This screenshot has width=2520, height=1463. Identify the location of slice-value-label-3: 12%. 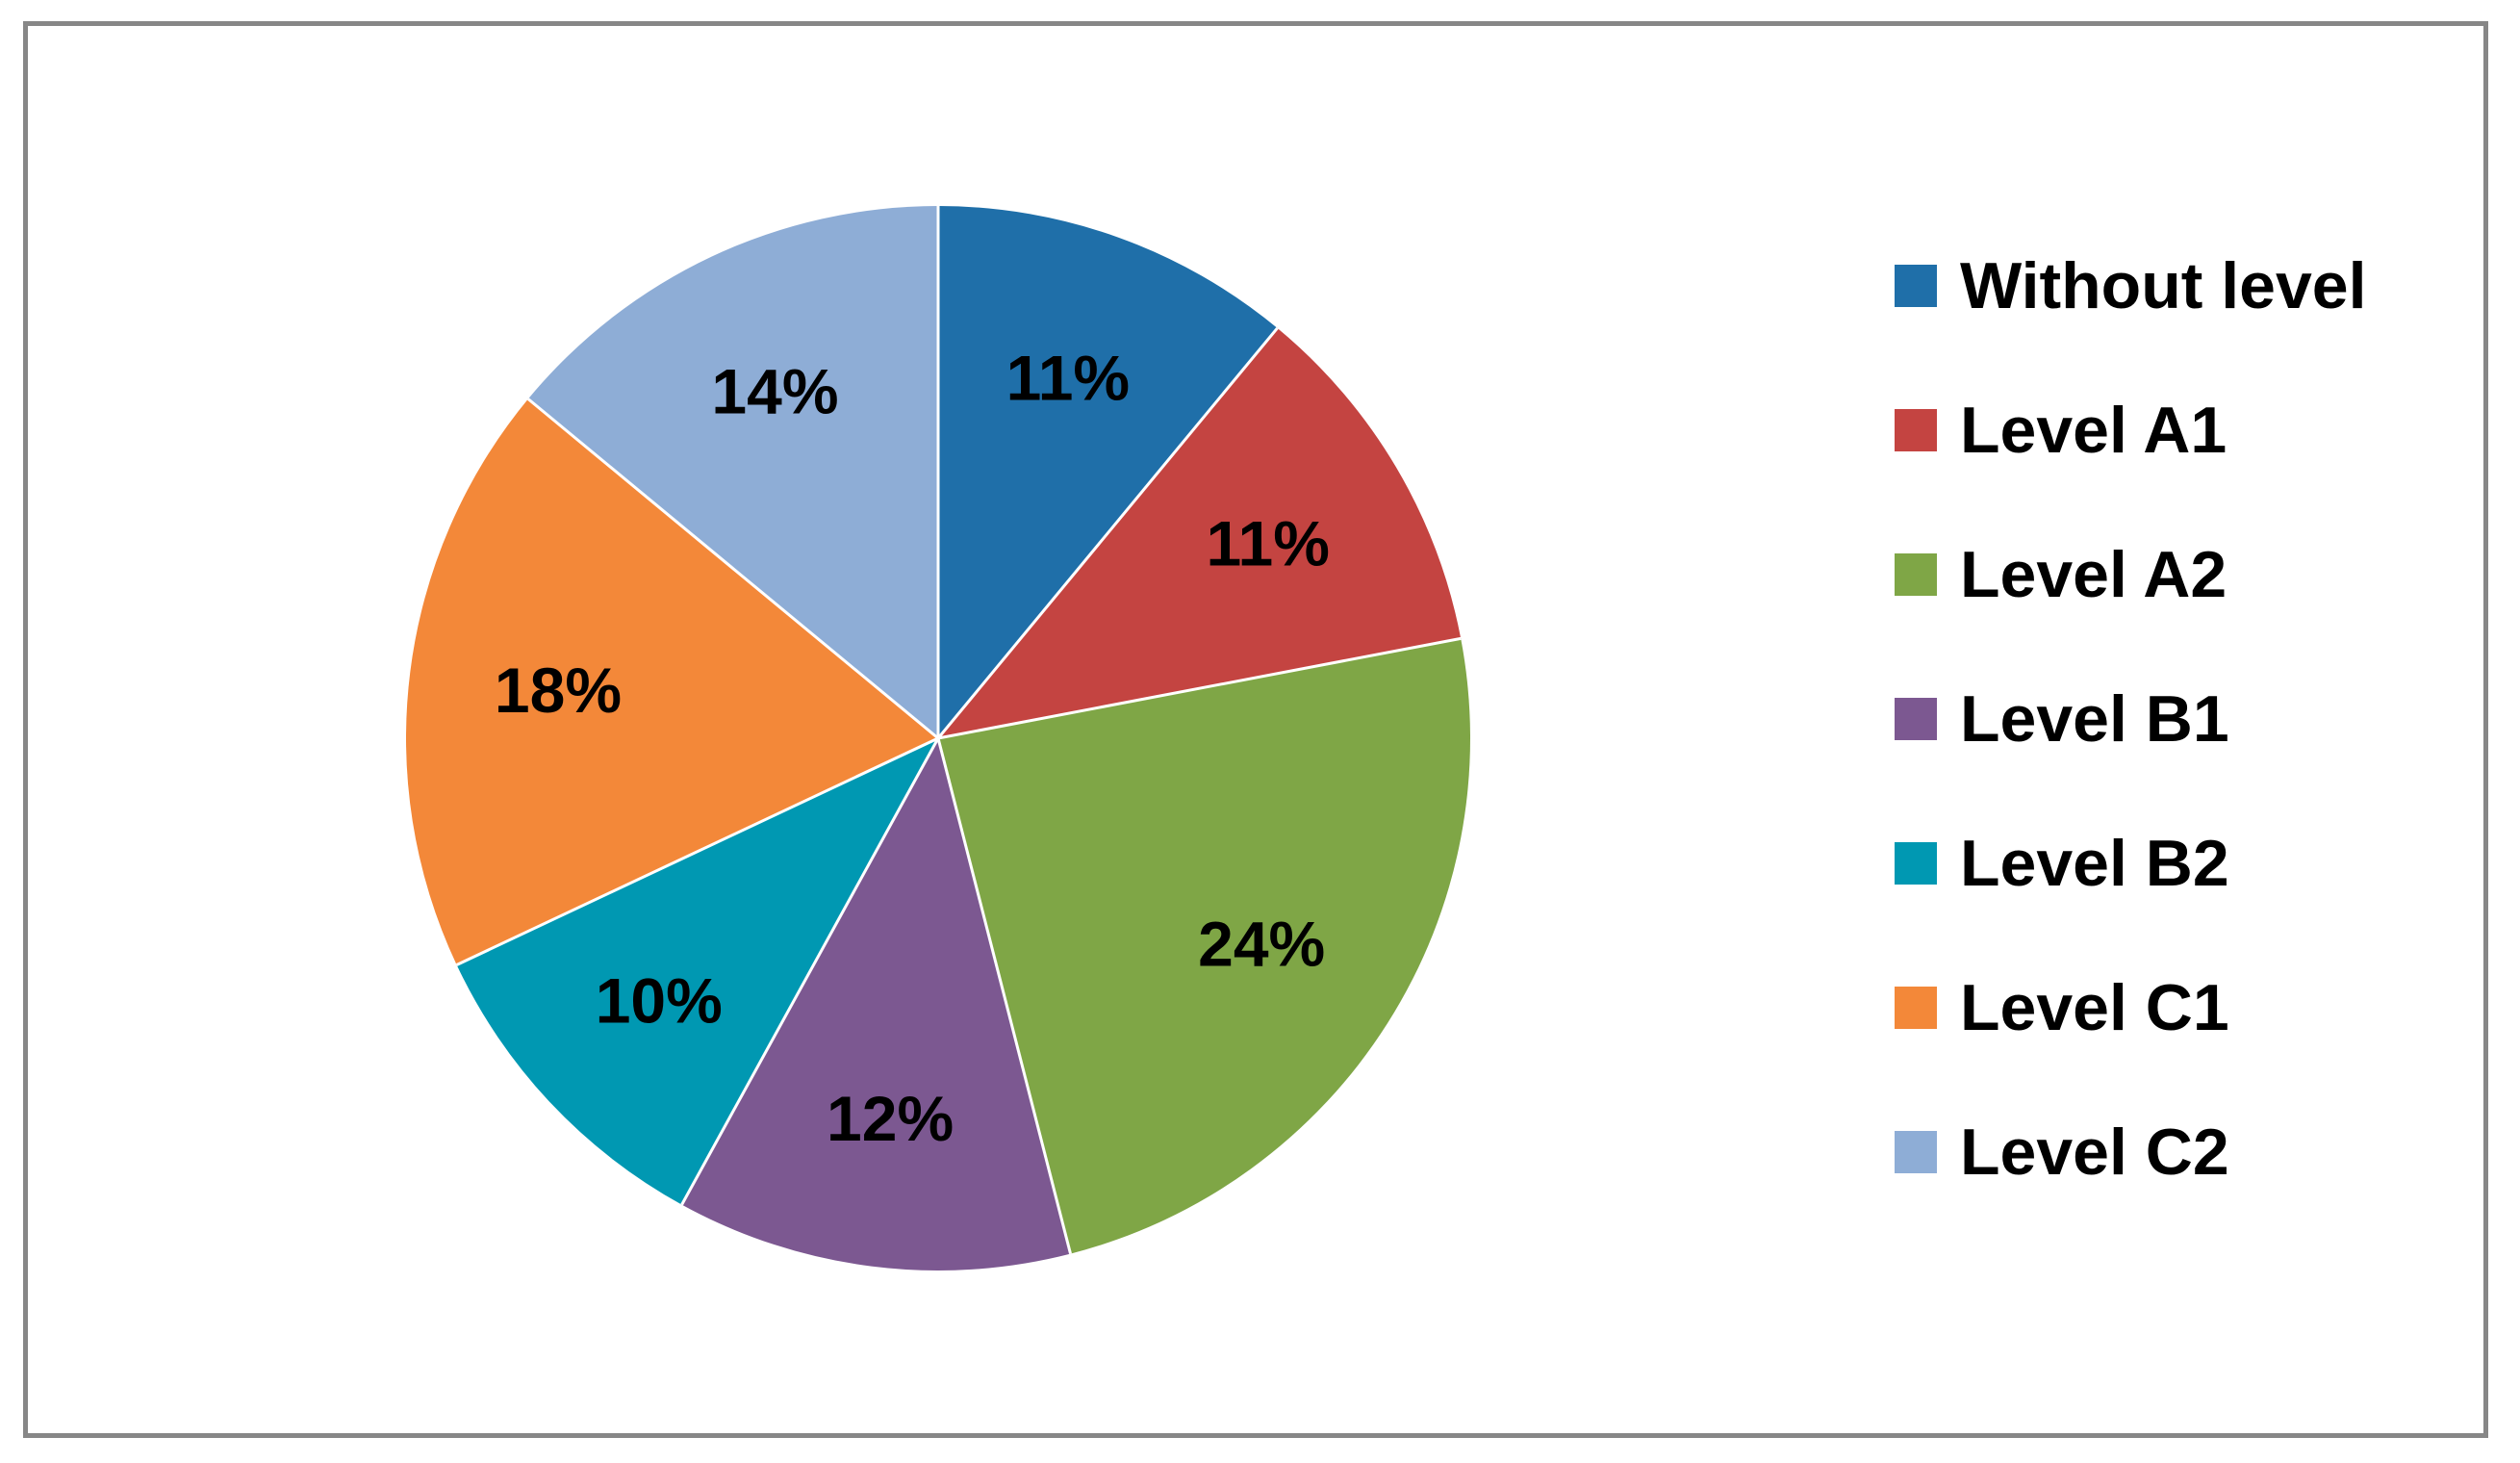
(891, 1118).